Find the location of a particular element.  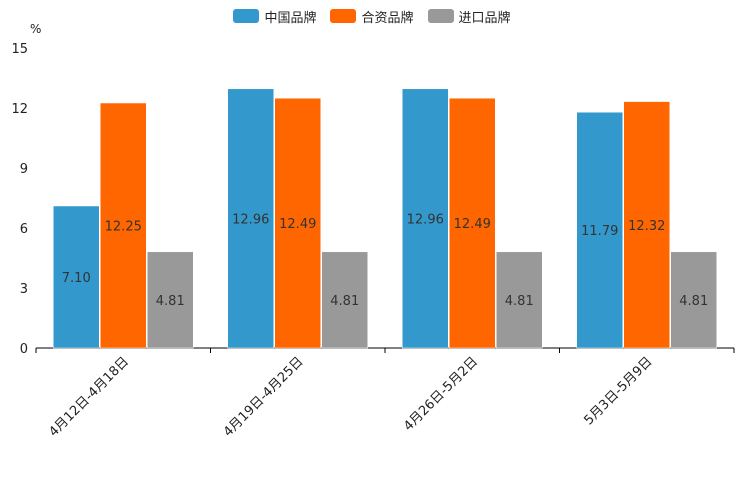

y-axis-unit-label: % is located at coordinates (35, 29).